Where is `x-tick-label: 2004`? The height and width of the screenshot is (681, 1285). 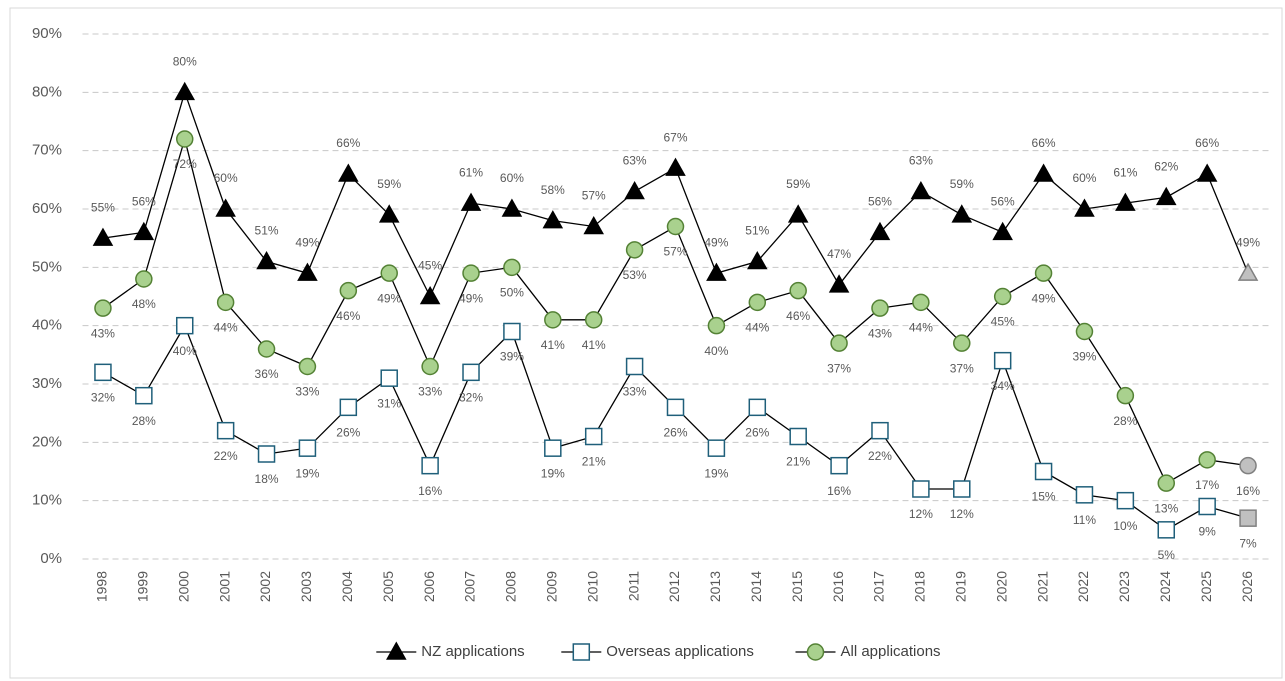
x-tick-label: 2004 is located at coordinates (347, 586).